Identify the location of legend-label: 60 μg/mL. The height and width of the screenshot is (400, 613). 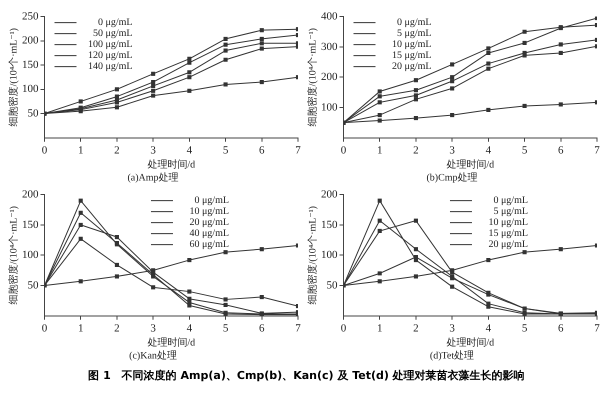
(209, 244).